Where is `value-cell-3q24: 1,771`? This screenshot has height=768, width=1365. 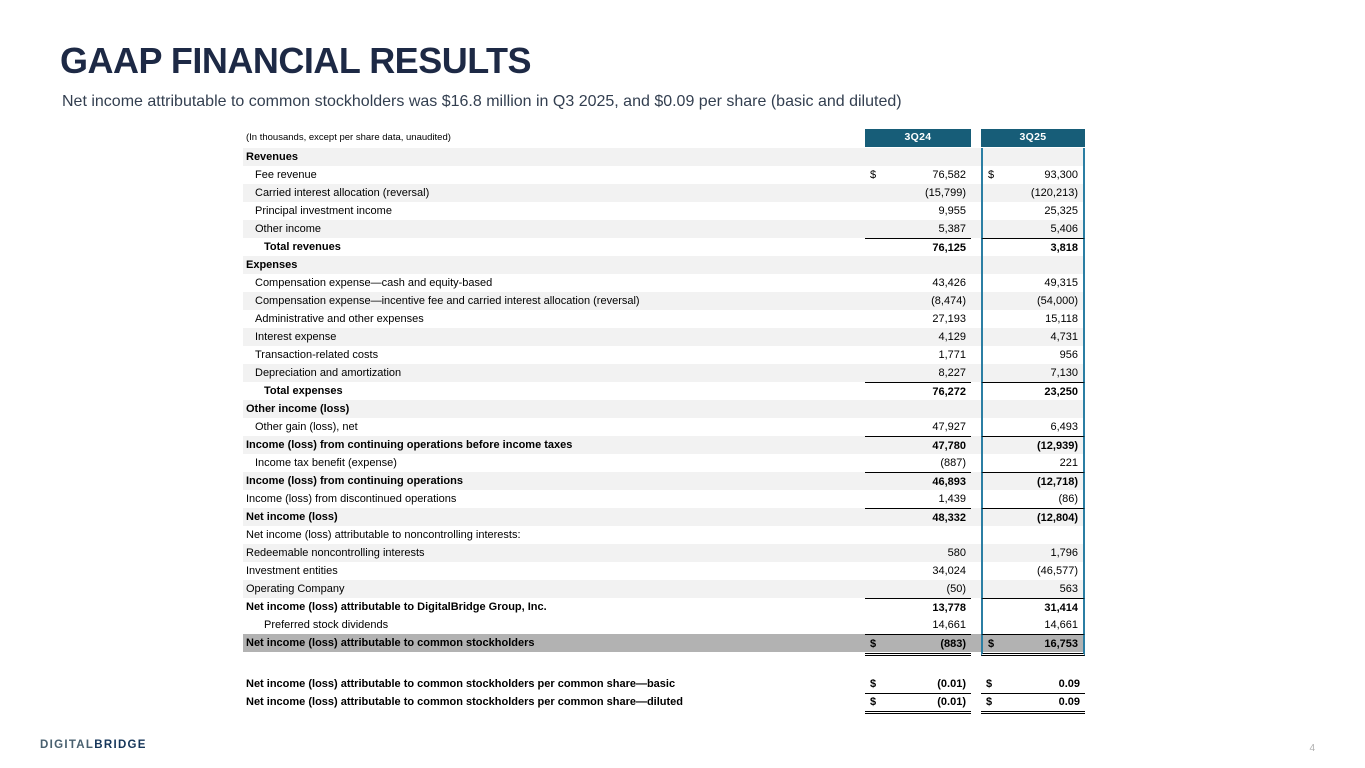
value-cell-3q24: 1,771 is located at coordinates (918, 355).